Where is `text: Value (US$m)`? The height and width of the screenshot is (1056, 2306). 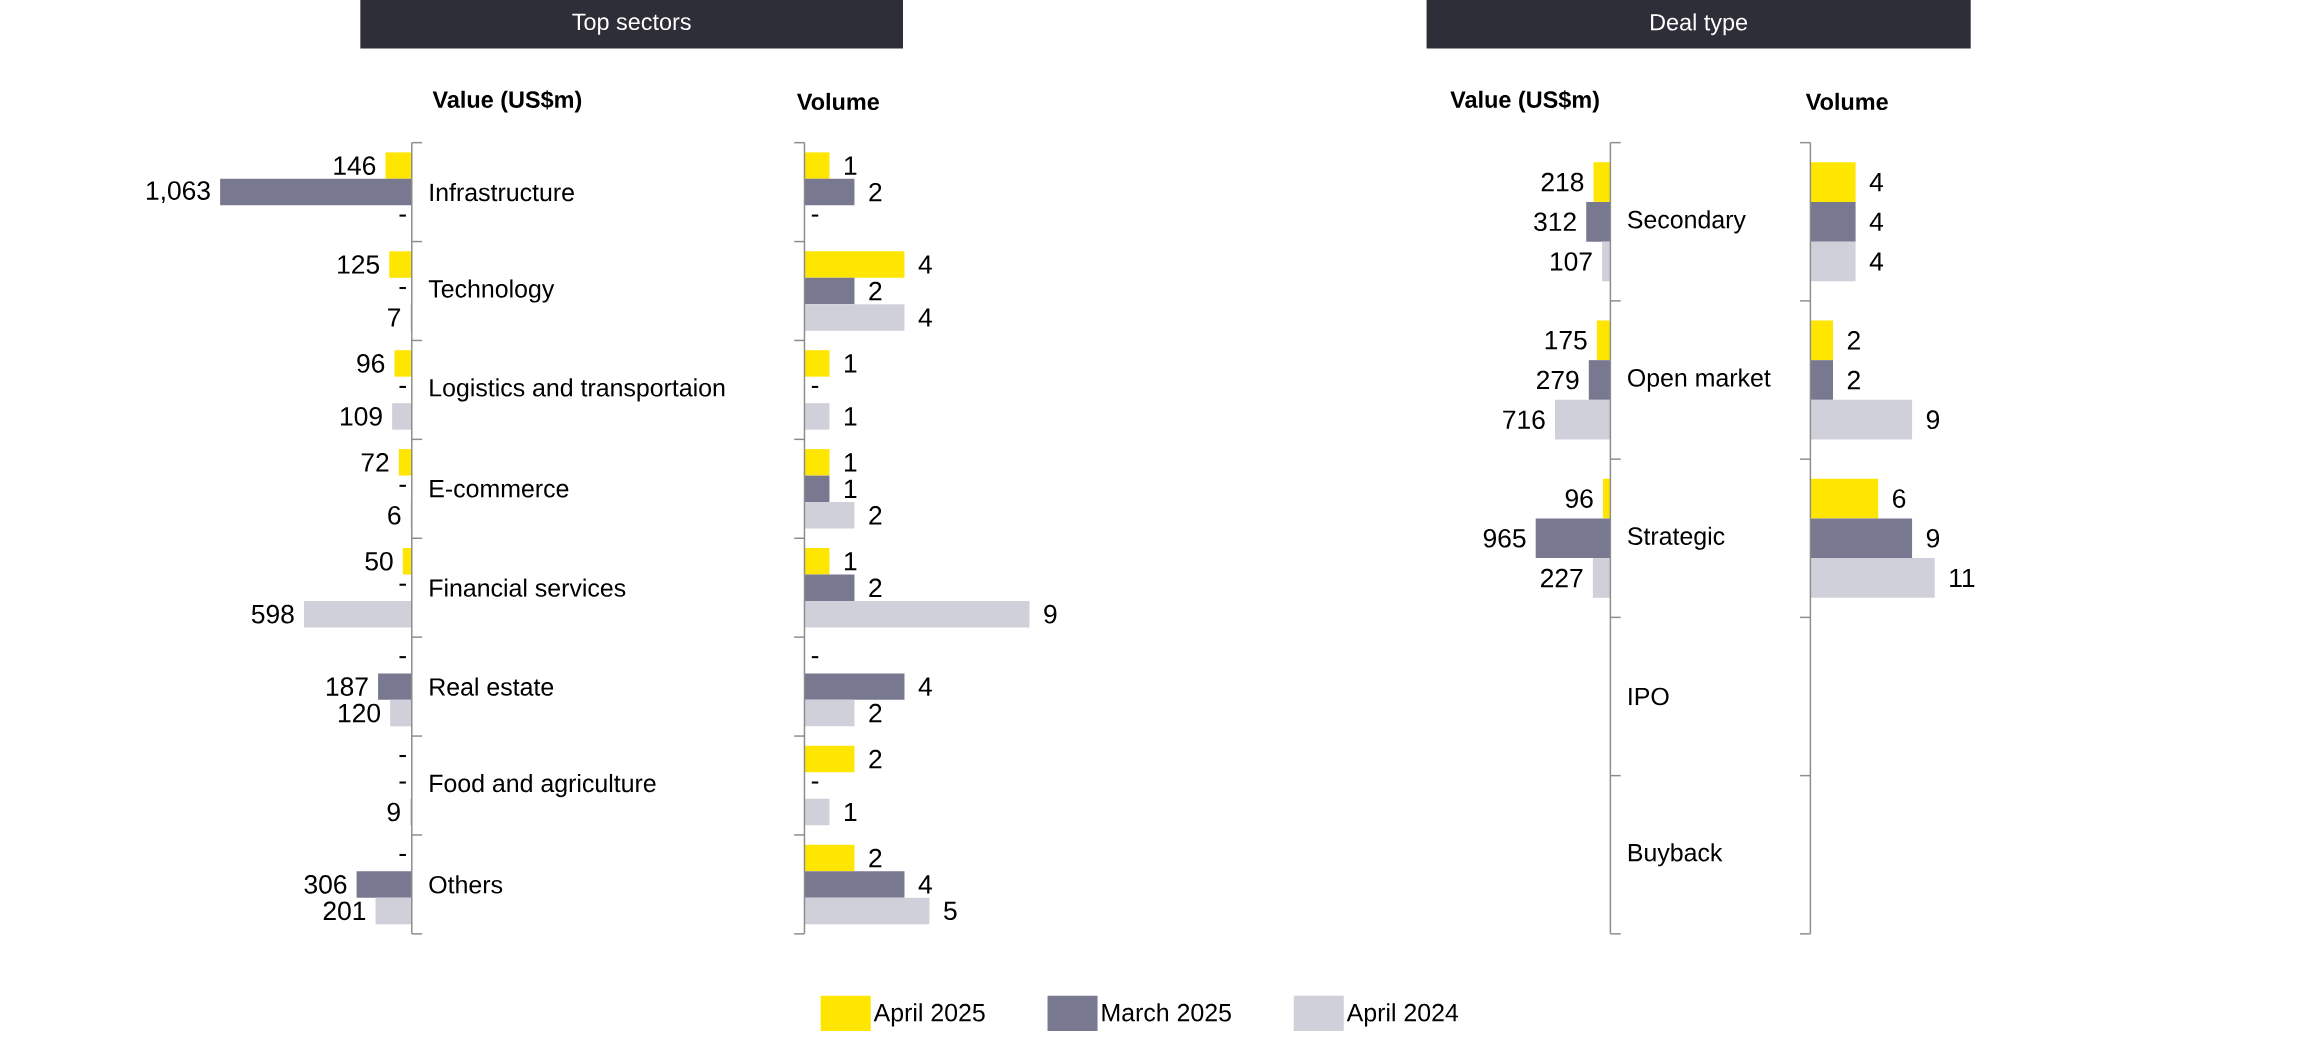 text: Value (US$m) is located at coordinates (507, 101).